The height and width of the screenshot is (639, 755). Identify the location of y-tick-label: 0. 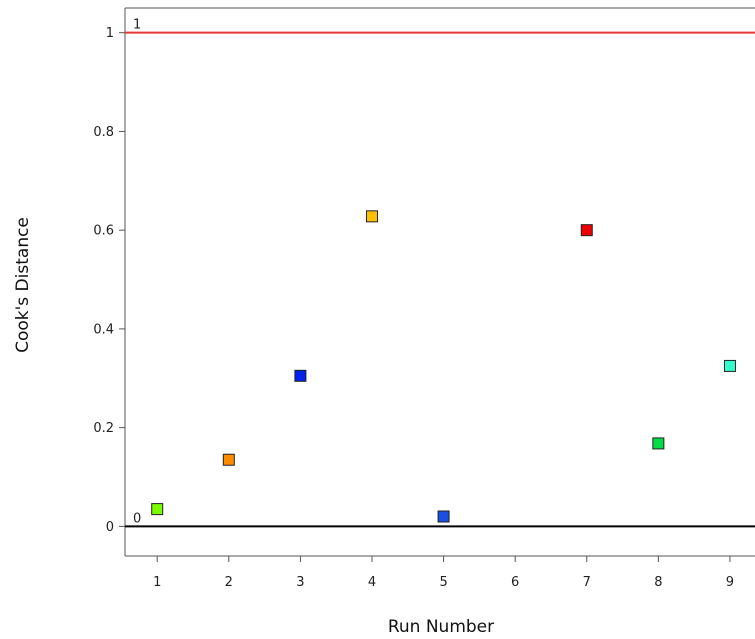
(110, 527).